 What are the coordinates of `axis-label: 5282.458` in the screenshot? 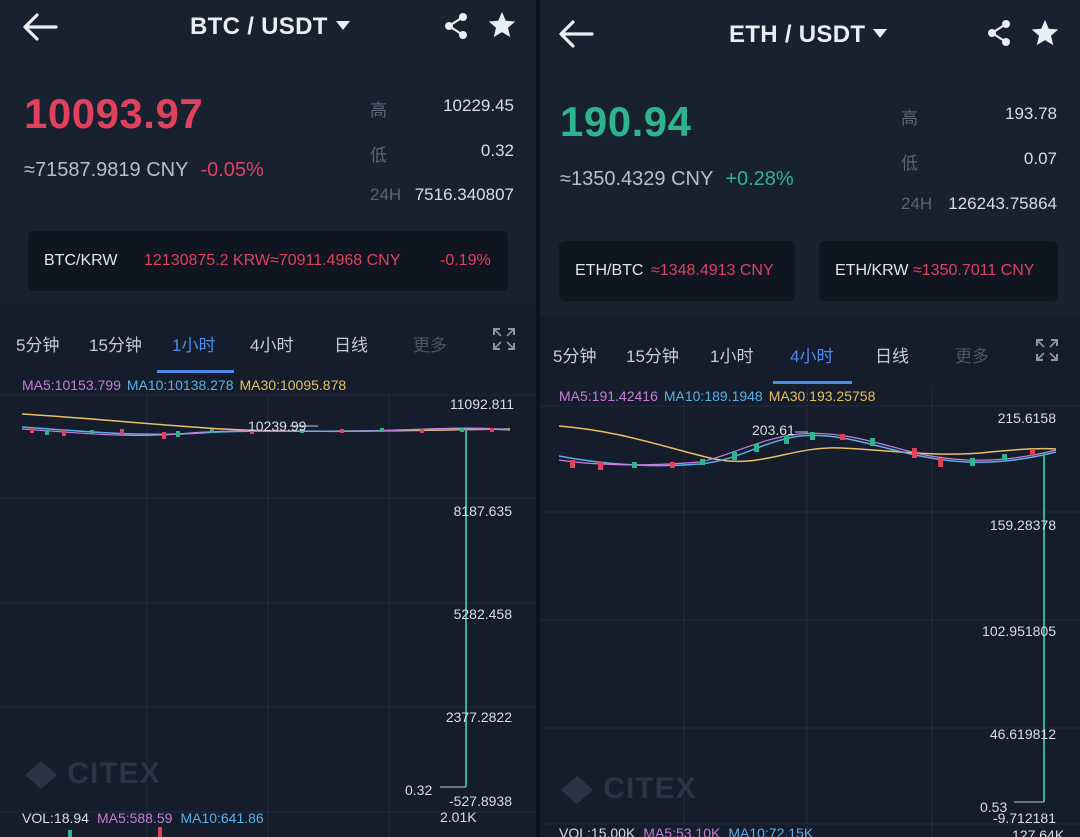 It's located at (483, 614).